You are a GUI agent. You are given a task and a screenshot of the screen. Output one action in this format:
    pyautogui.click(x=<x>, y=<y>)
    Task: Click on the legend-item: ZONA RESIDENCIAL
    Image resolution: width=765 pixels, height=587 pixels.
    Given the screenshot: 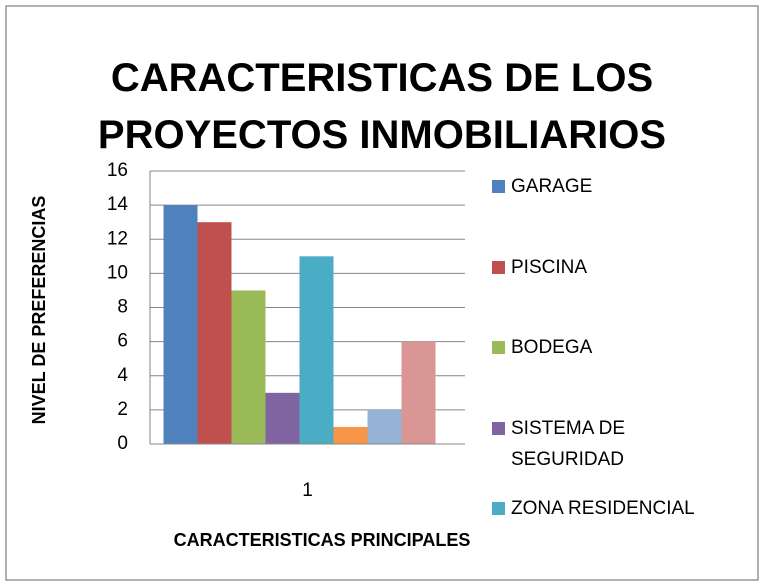 What is the action you would take?
    pyautogui.click(x=617, y=508)
    